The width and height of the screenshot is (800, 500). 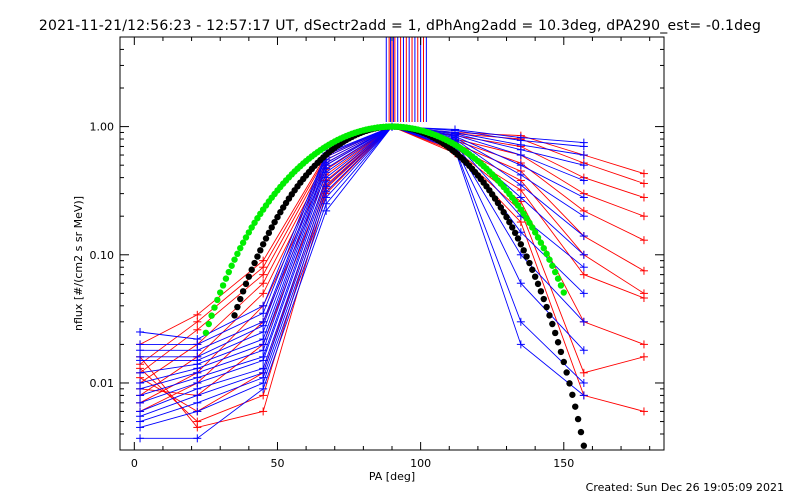 I want to click on x-tick-label: 50, so click(x=277, y=463).